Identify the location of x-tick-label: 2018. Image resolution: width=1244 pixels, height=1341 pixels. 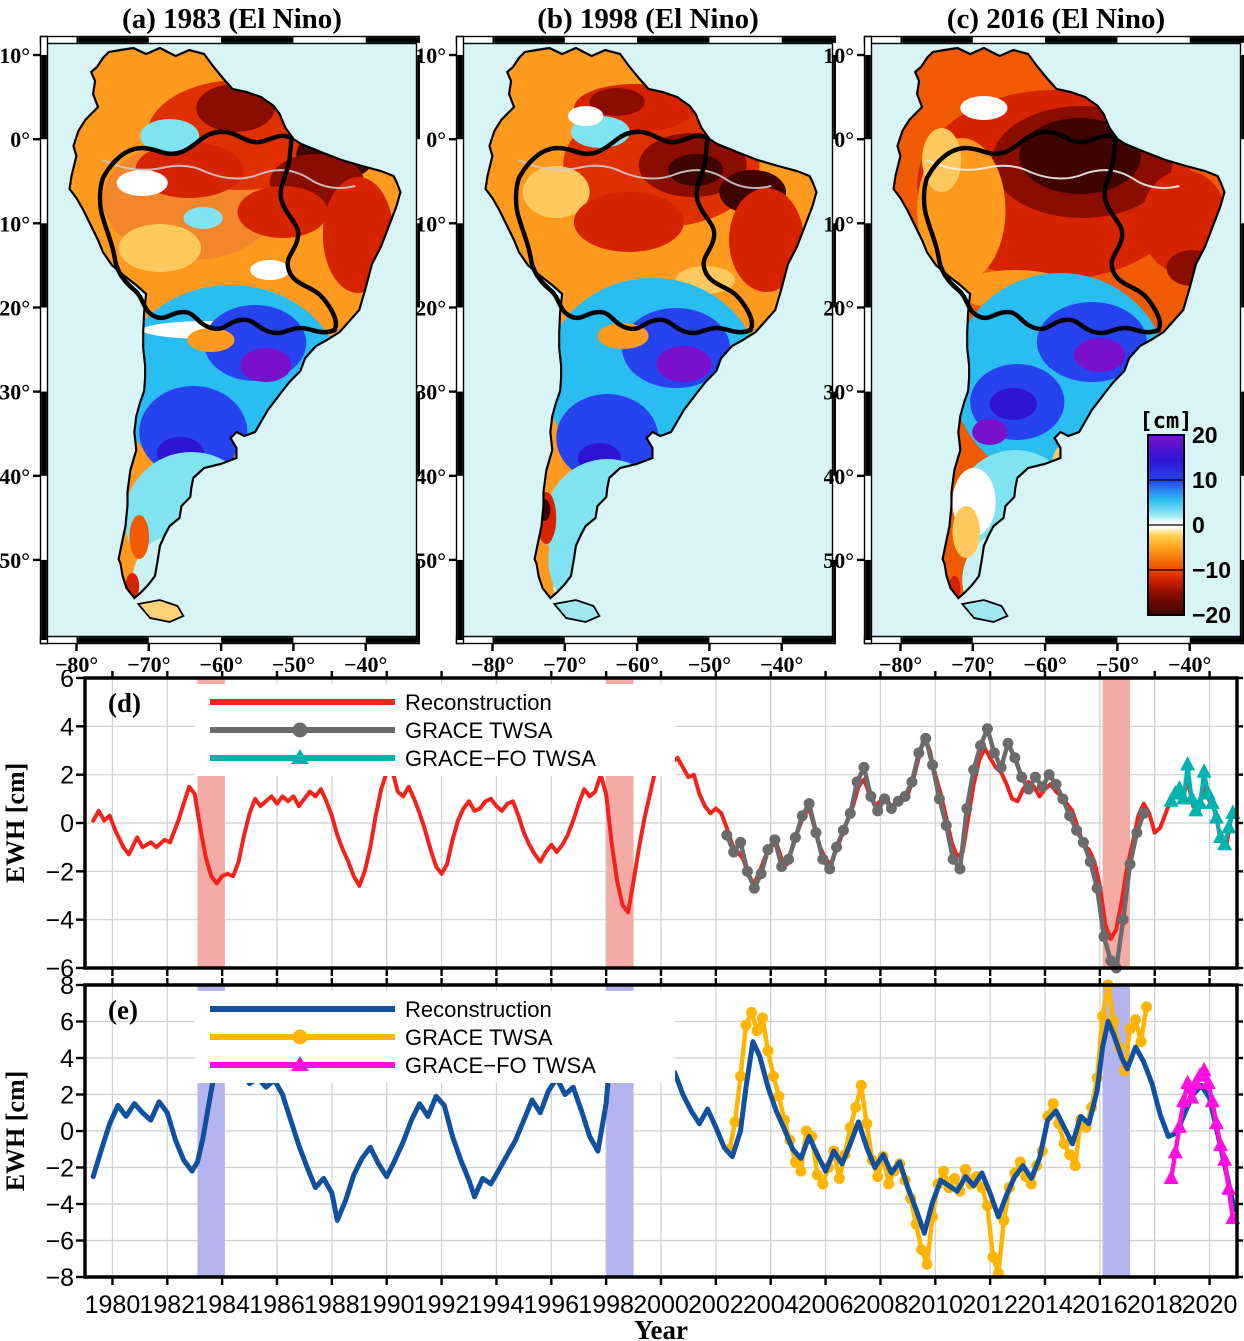
(1155, 1305).